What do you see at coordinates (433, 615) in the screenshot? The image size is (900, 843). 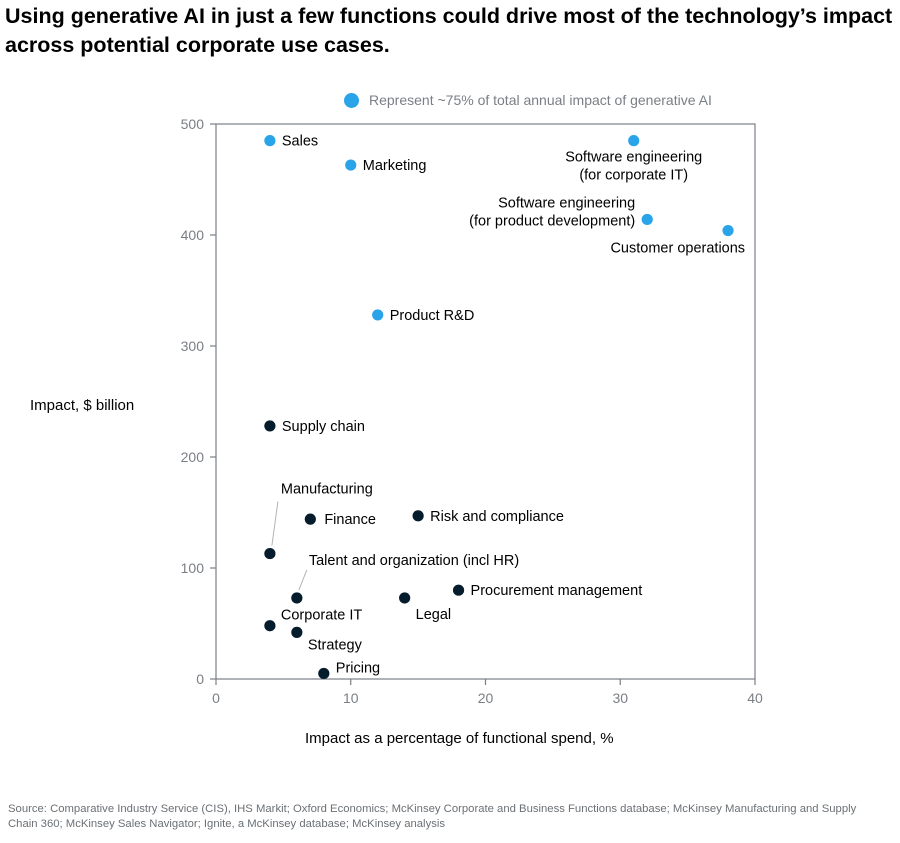 I see `data-label: Legal` at bounding box center [433, 615].